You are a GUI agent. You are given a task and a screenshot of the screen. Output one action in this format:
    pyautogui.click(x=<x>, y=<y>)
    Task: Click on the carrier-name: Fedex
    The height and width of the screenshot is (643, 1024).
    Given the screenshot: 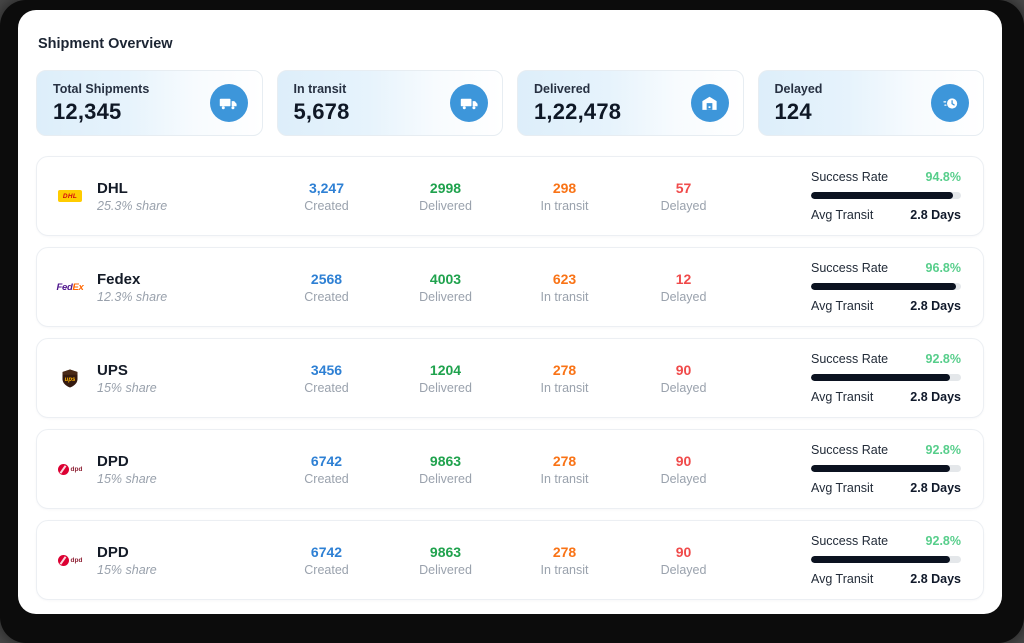 What is the action you would take?
    pyautogui.click(x=119, y=279)
    